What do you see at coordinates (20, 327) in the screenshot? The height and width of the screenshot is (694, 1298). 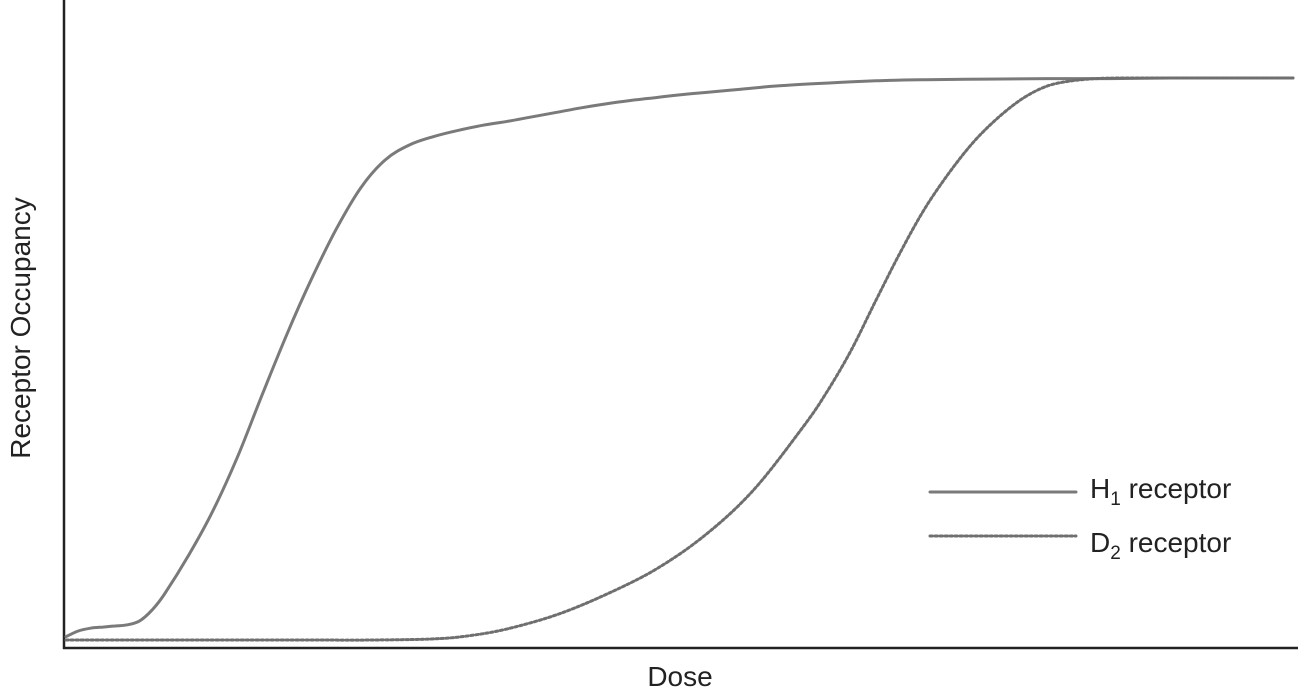 I see `y-axis-title: Receptor Occupancy` at bounding box center [20, 327].